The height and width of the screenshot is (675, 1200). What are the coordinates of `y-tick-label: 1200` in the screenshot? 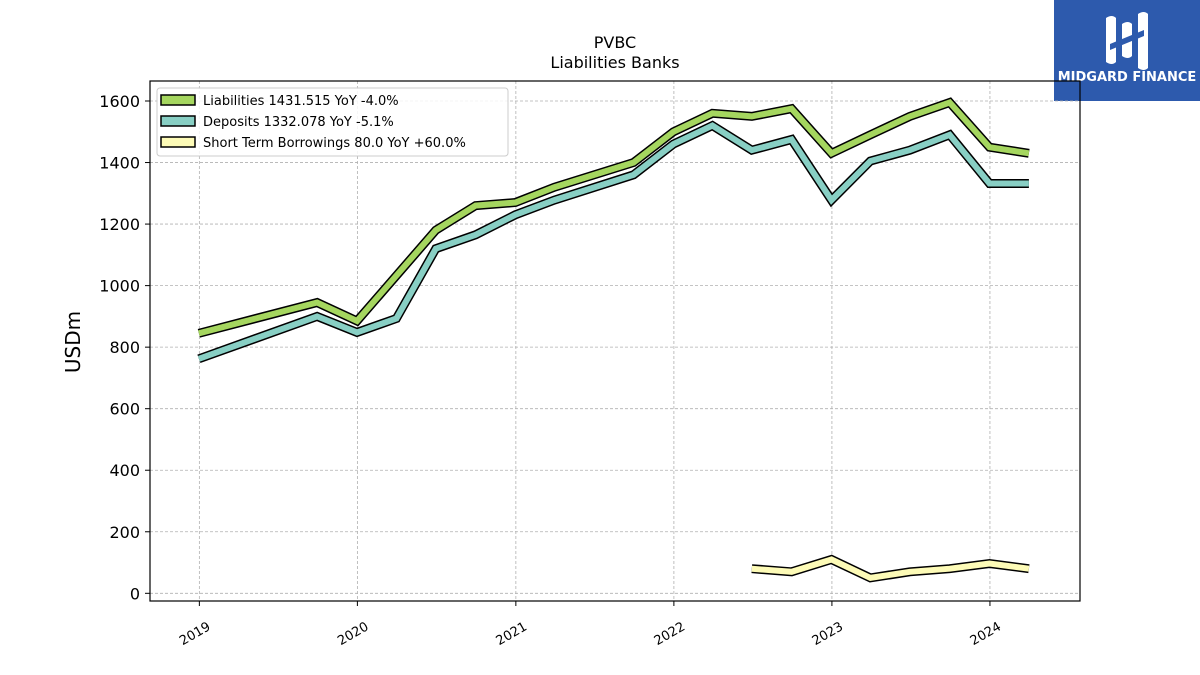 It's located at (119, 224).